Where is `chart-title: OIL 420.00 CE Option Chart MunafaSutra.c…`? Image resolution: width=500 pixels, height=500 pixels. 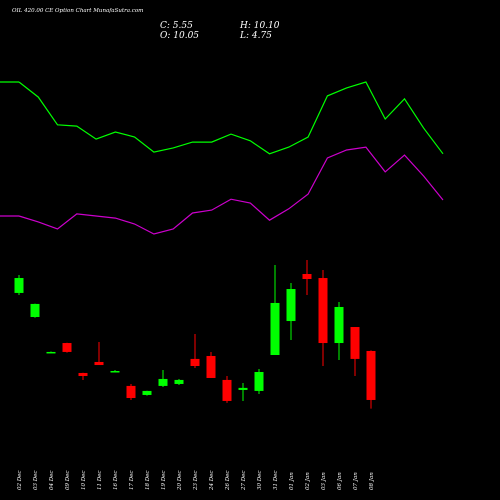 chart-title: OIL 420.00 CE Option Chart MunafaSutra.c… is located at coordinates (77, 11).